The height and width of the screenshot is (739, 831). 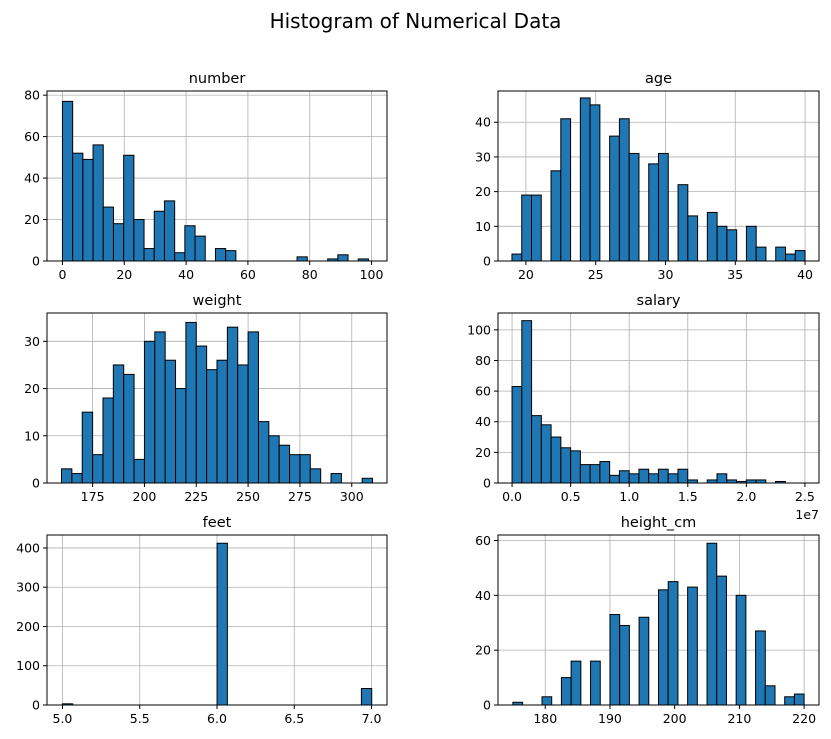 What do you see at coordinates (416, 21) in the screenshot?
I see `figure-title: Histogram of Numerical Data` at bounding box center [416, 21].